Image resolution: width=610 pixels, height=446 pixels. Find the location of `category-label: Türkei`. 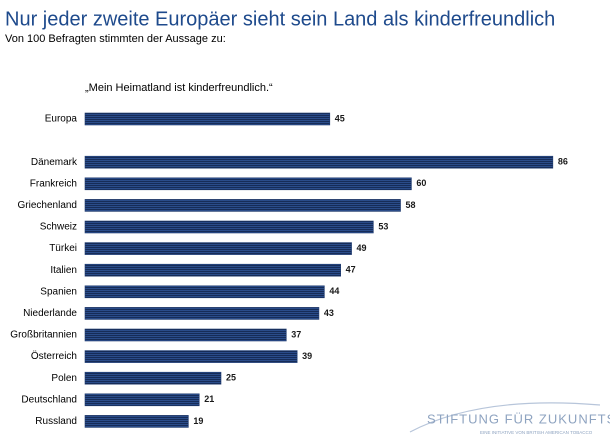

category-label: Türkei is located at coordinates (63, 248).